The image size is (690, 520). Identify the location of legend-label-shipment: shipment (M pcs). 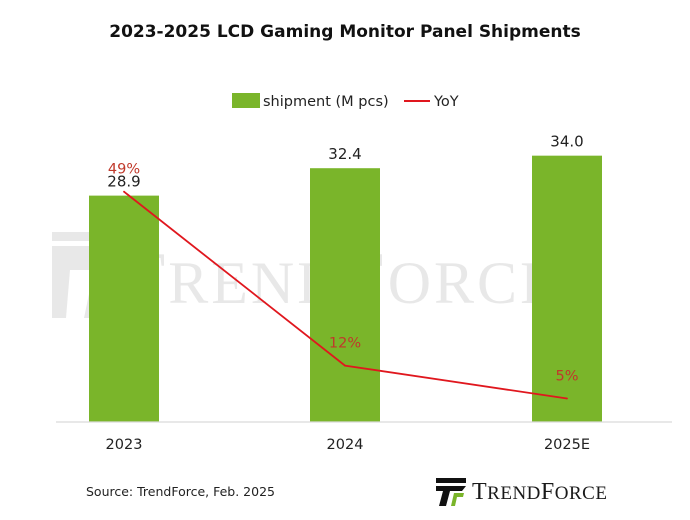
(326, 102).